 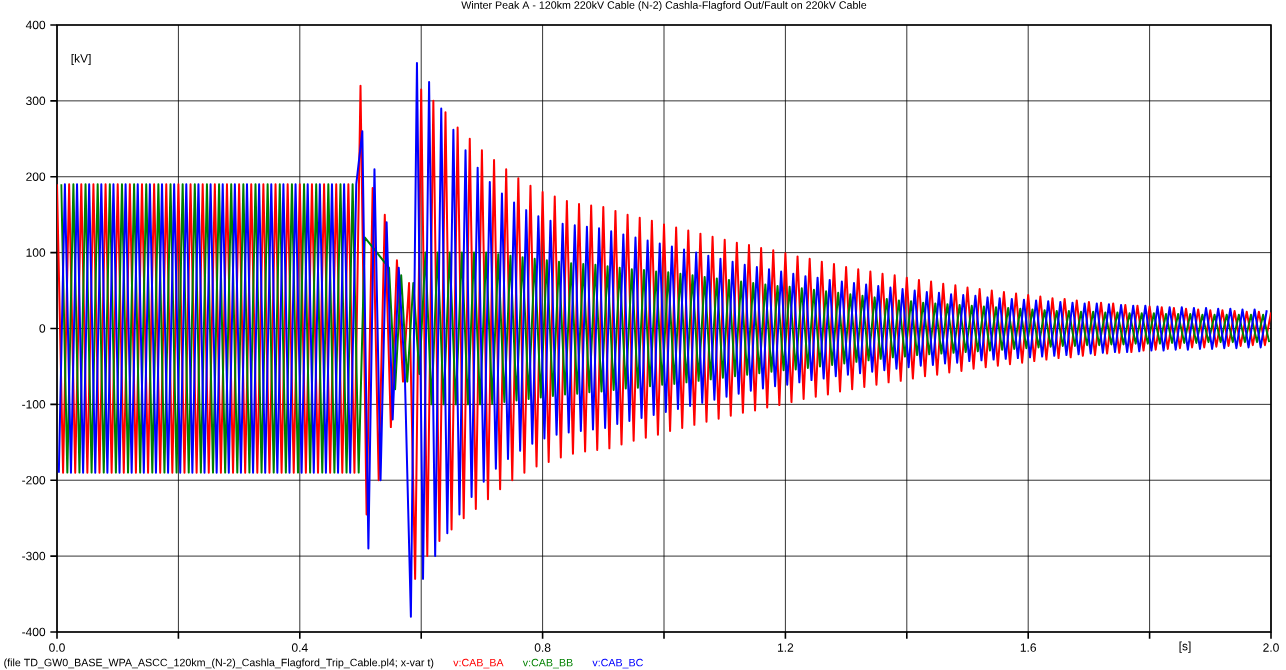 What do you see at coordinates (547, 663) in the screenshot?
I see `text: v:CAB_BB` at bounding box center [547, 663].